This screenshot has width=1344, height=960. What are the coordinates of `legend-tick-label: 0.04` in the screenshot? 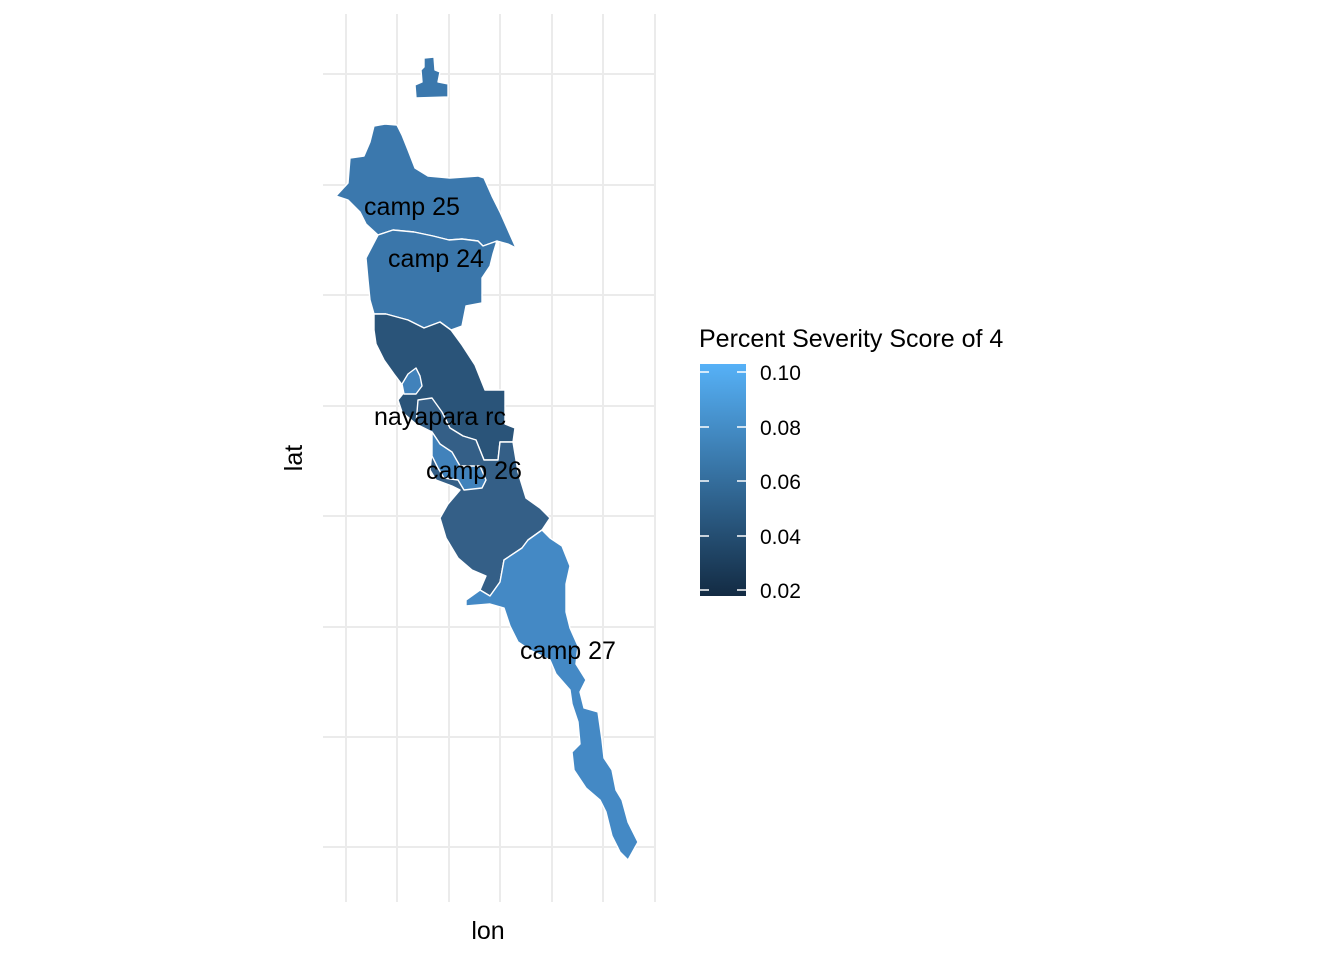 It's located at (780, 537).